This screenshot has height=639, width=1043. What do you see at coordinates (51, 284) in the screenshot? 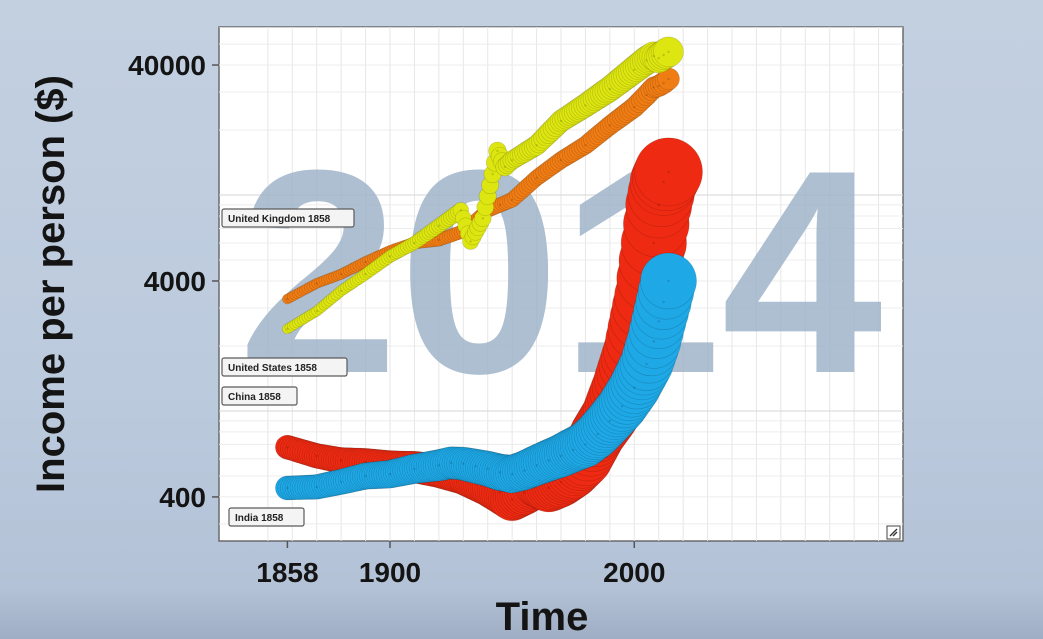
I see `y-axis-title: Income per person ($)` at bounding box center [51, 284].